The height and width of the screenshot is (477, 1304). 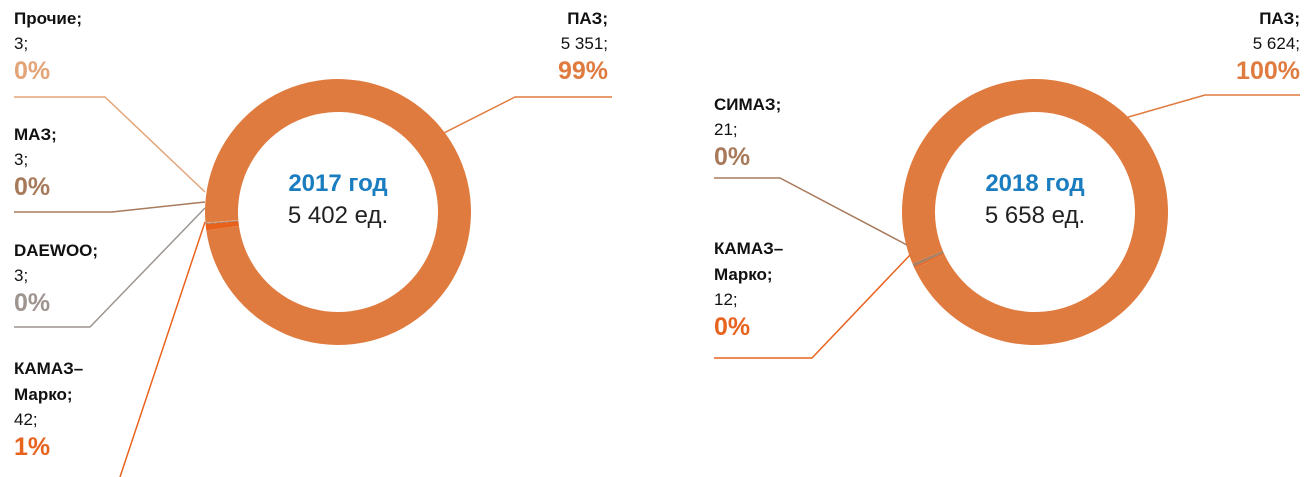 I want to click on share-label: 99%, so click(x=582, y=71).